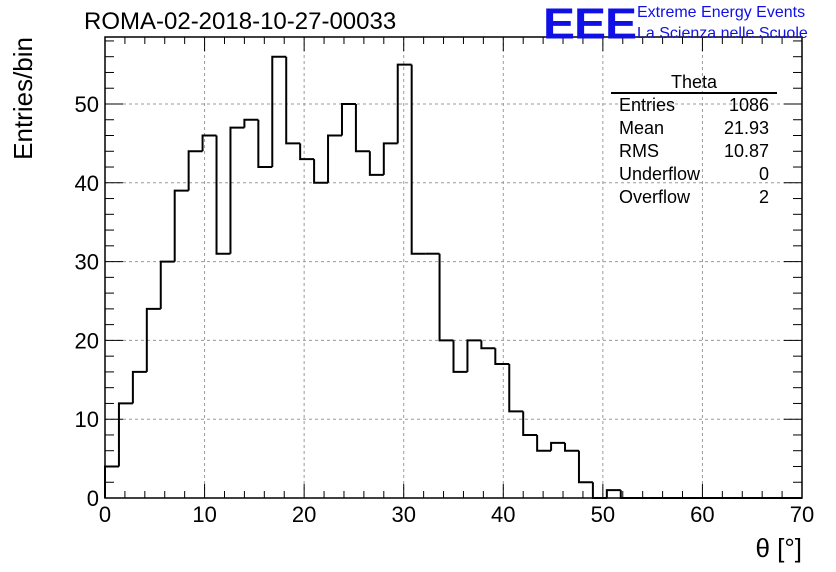 This screenshot has width=836, height=572. Describe the element at coordinates (748, 105) in the screenshot. I see `stats-value: 1086` at that location.